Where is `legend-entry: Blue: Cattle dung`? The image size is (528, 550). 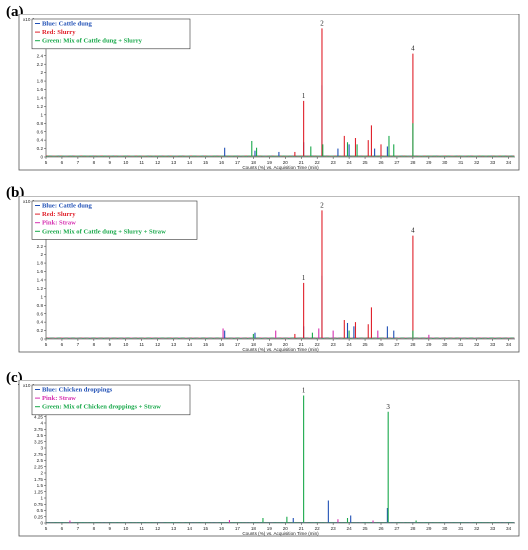
legend-entry: Blue: Cattle dung is located at coordinates (67, 24).